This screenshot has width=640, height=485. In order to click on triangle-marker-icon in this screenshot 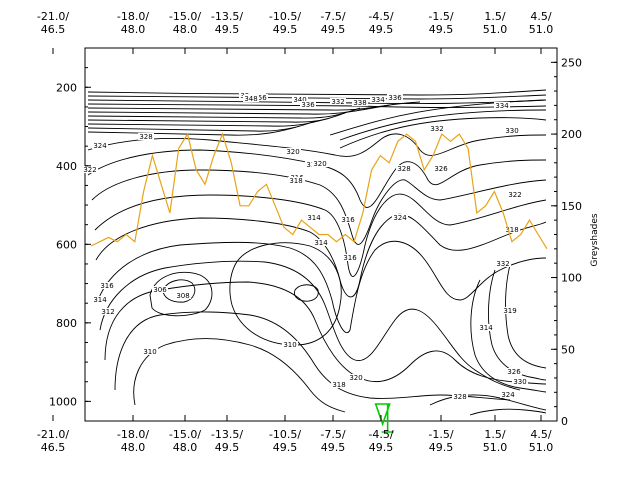, I will do `click(384, 418)`.